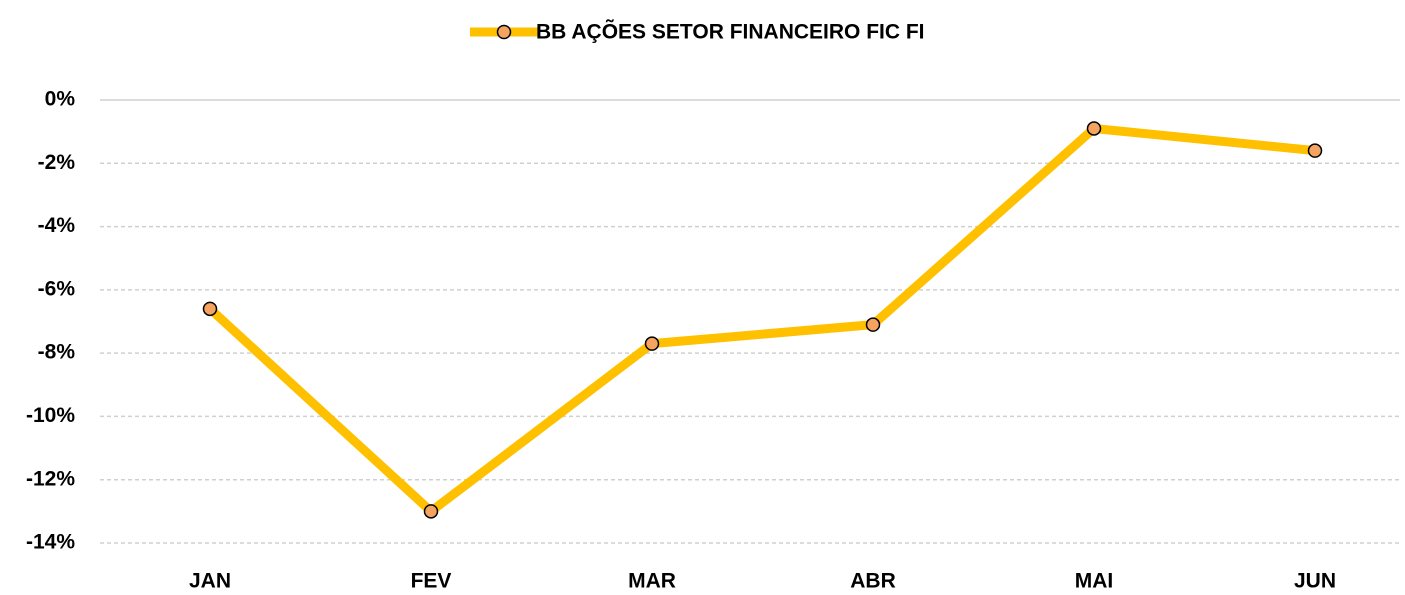 The height and width of the screenshot is (595, 1405). I want to click on legend-label: BB AÇÕES SETOR FINANCEIRO FIC FI, so click(730, 32).